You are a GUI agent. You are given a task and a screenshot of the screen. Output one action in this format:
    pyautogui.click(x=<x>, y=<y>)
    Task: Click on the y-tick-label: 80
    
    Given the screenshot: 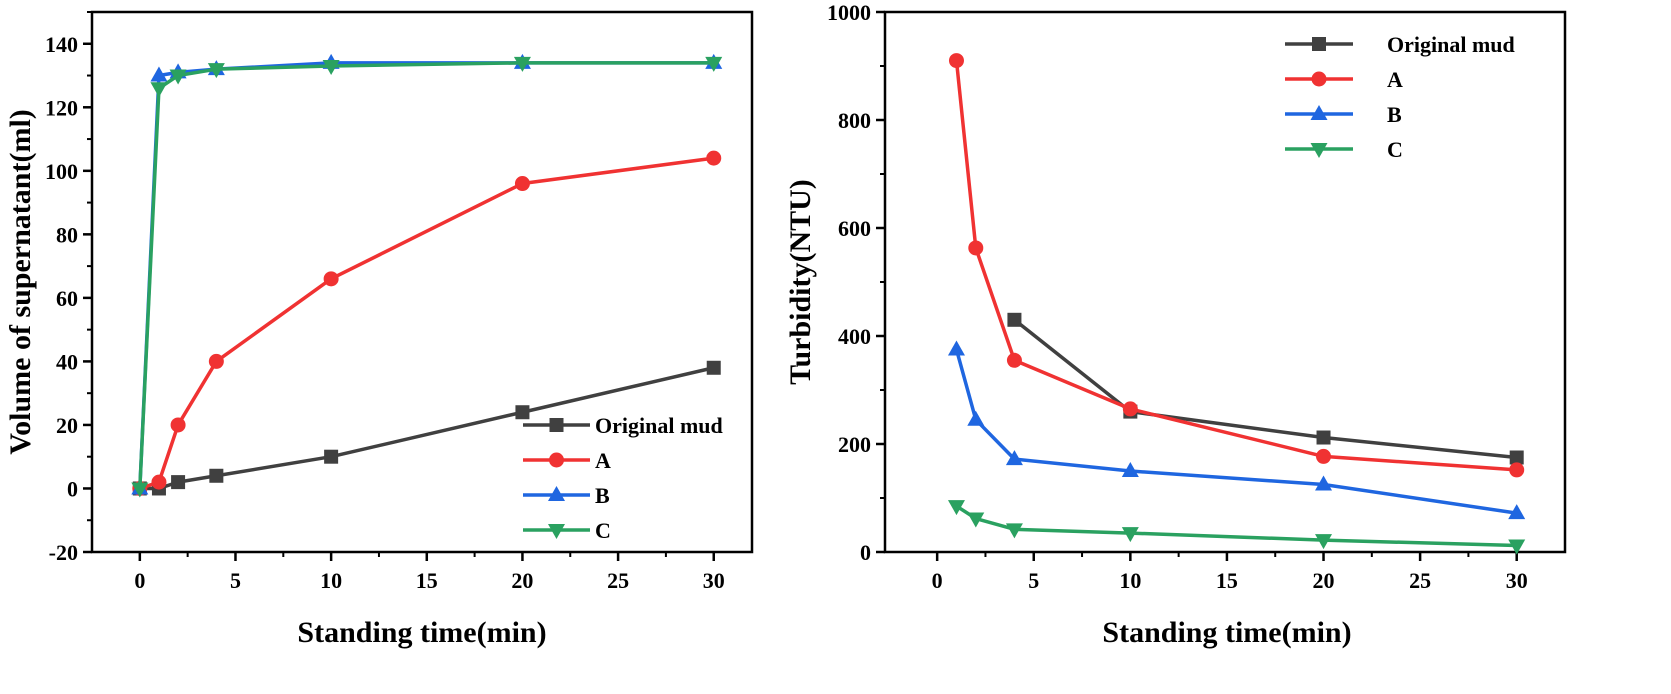 What is the action you would take?
    pyautogui.click(x=67, y=234)
    